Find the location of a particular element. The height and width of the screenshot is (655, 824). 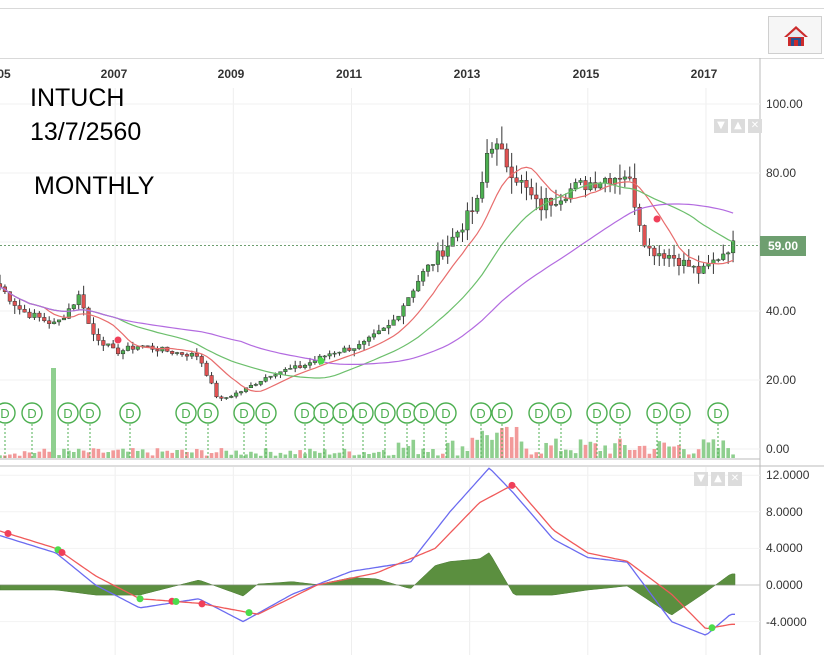

price-panel-controls: ▼ ▲ ✕ is located at coordinates (738, 126).